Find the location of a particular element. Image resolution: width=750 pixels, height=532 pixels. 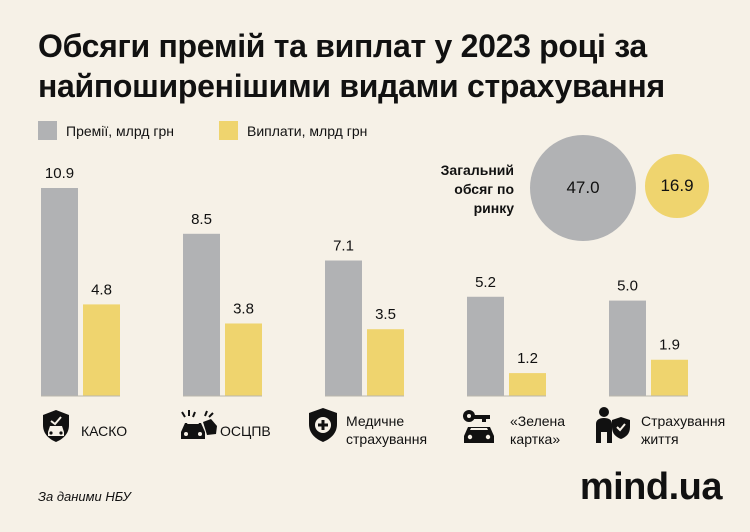

total-payouts-value: 16.9 is located at coordinates (677, 185).